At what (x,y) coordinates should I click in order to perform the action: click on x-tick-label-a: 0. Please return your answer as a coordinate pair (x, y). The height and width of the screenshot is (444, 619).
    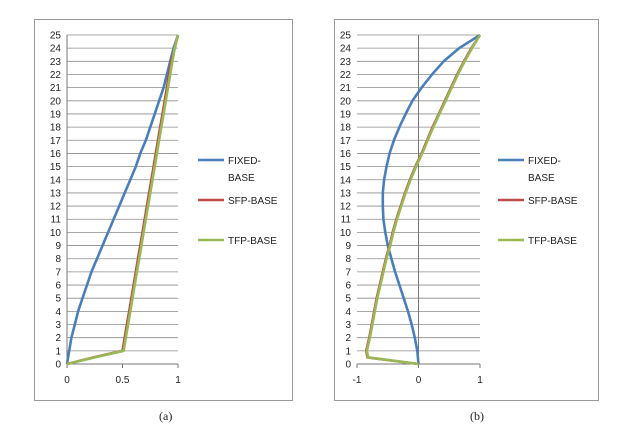
    Looking at the image, I should click on (67, 380).